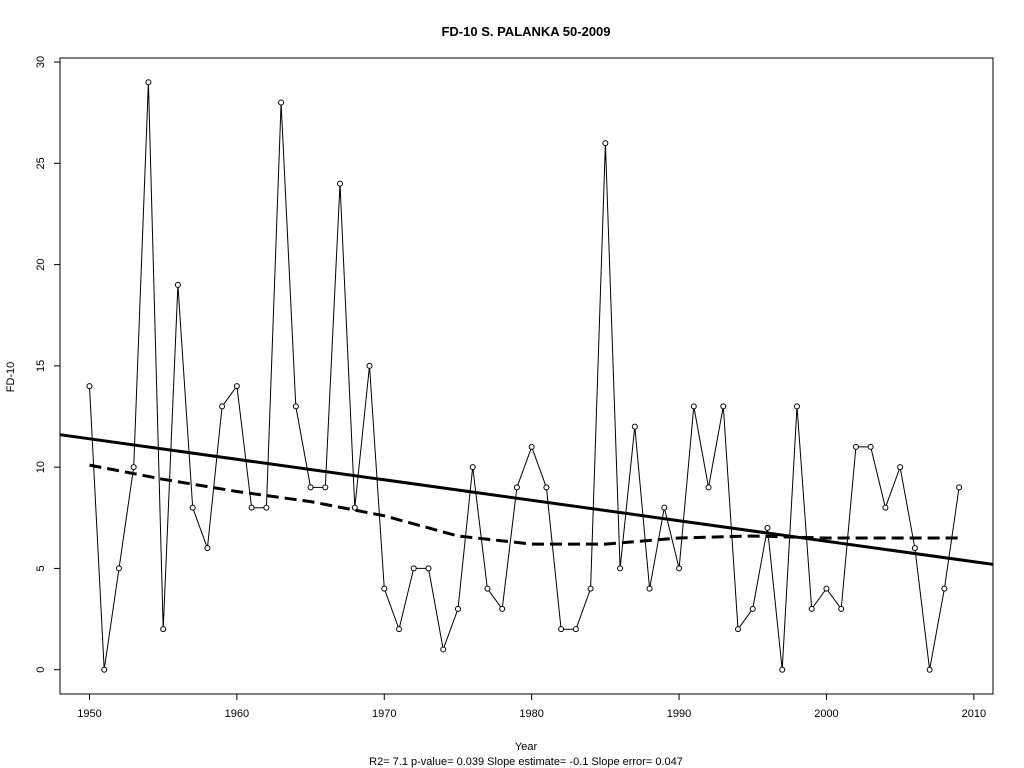 This screenshot has width=1024, height=768. Describe the element at coordinates (826, 714) in the screenshot. I see `x-tick-label: 2000` at that location.